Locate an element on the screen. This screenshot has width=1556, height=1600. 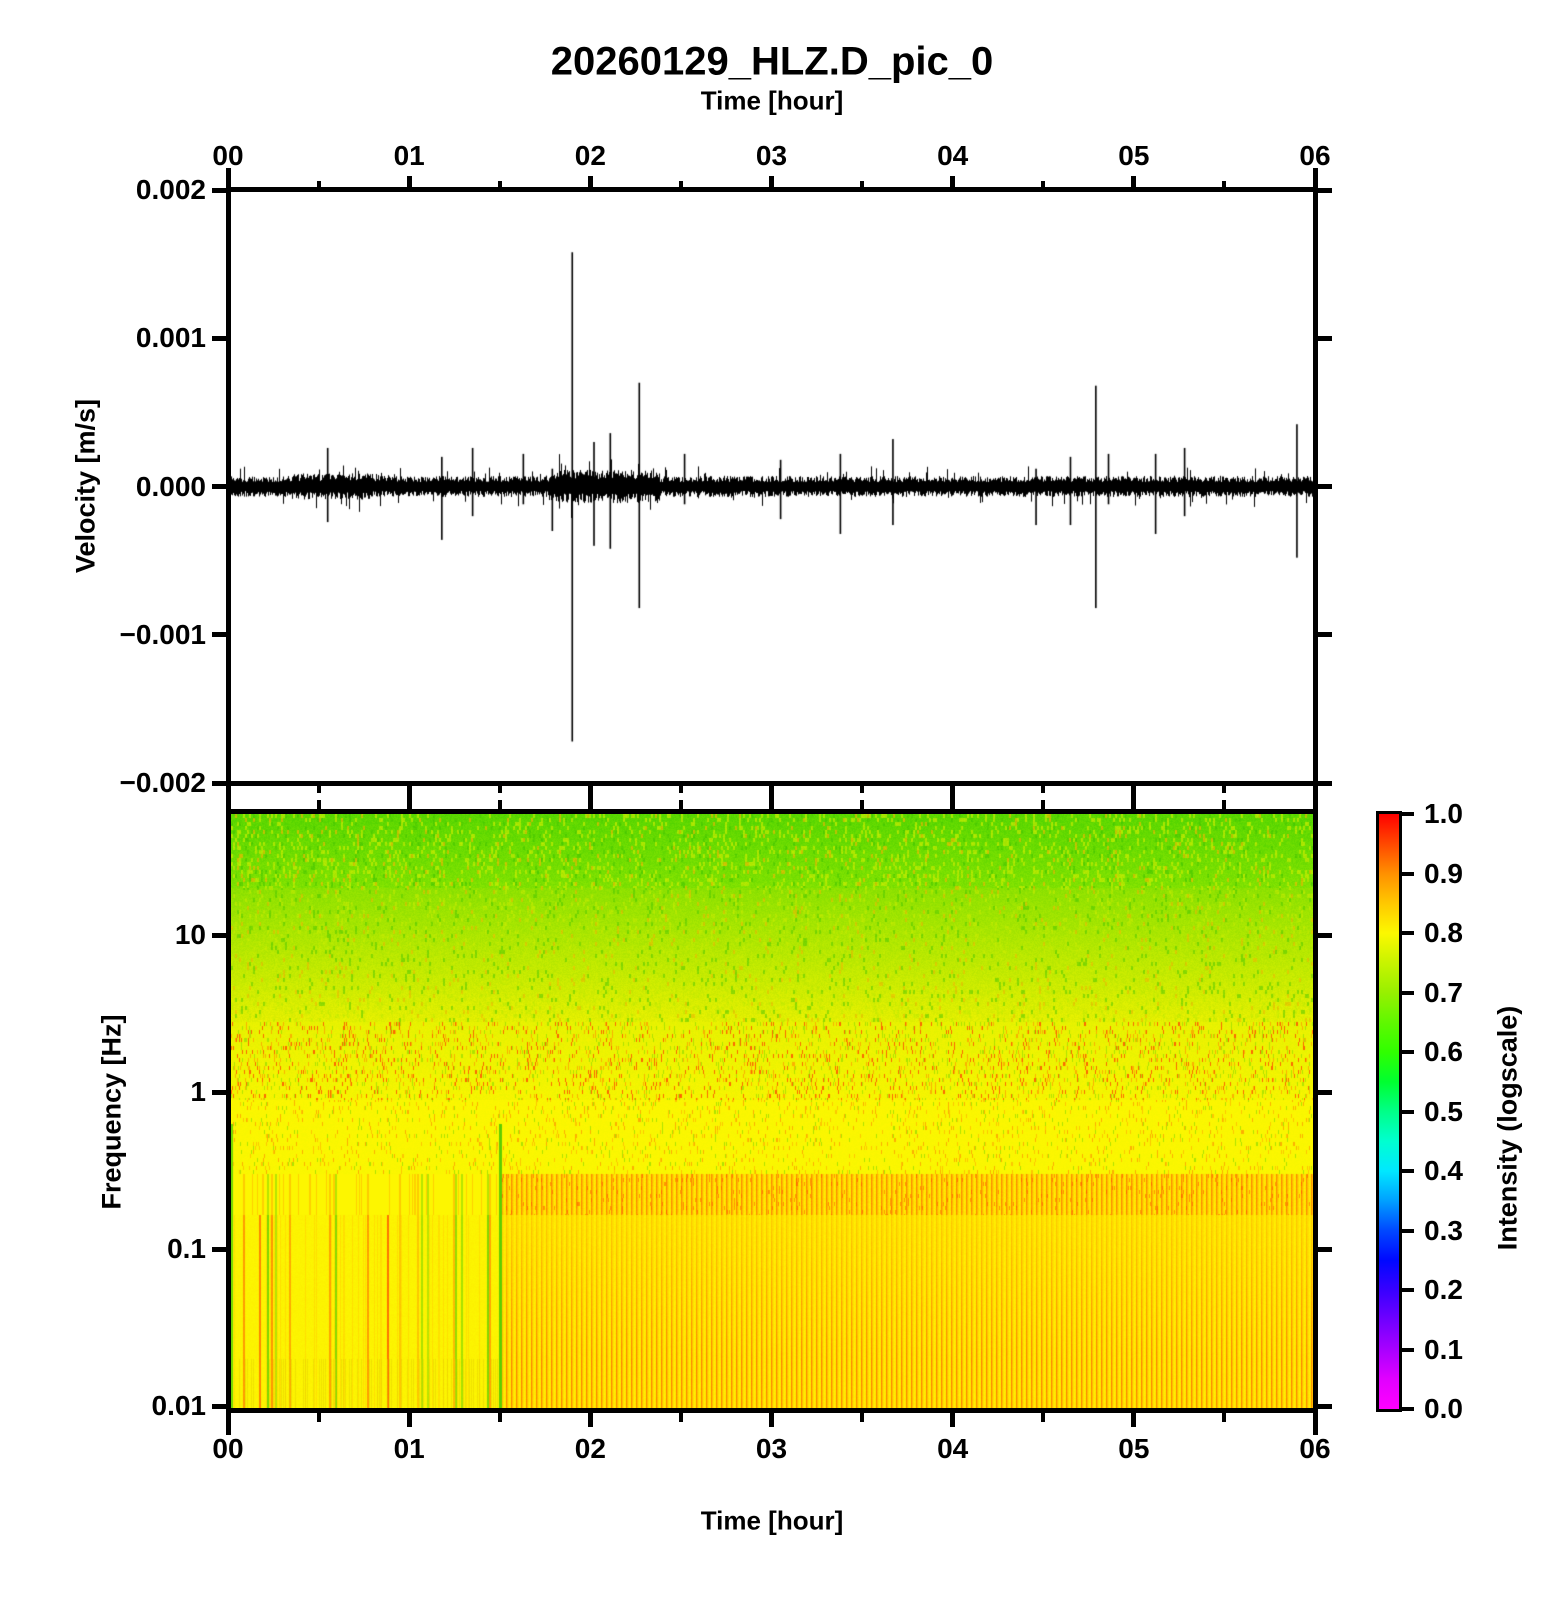
plot-title: 20260129_HLZ.D_pic_0 is located at coordinates (772, 61).